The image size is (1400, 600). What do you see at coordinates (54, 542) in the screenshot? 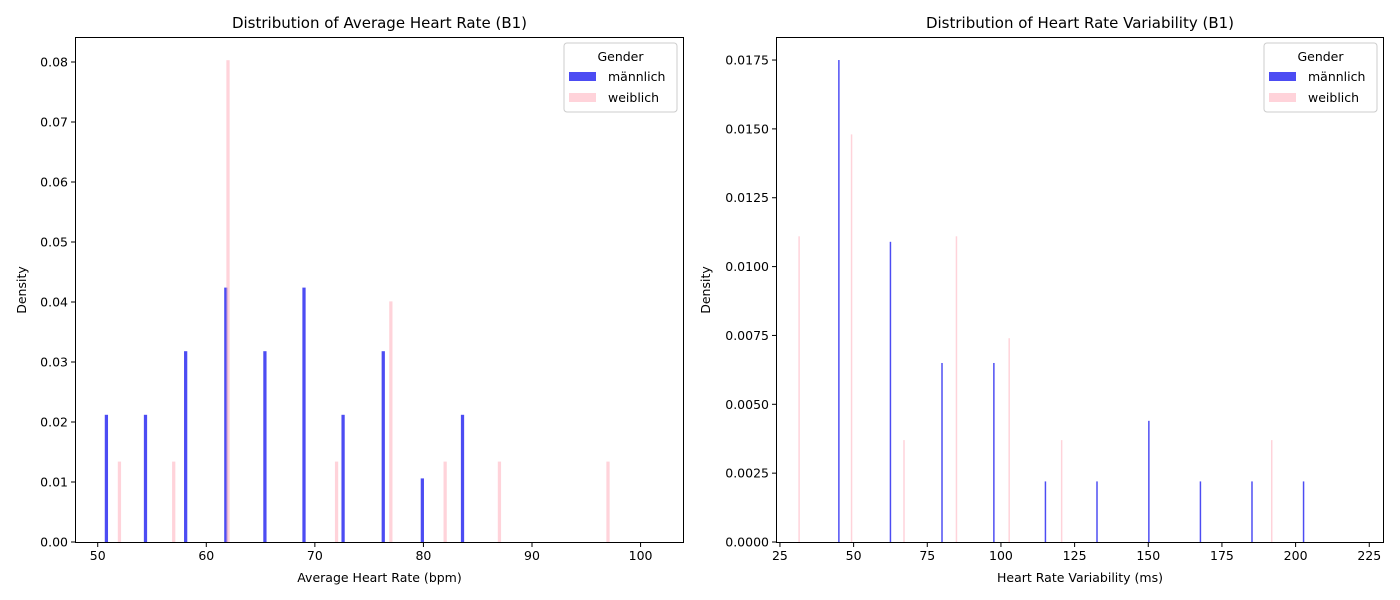
I see `y-tick-label: 0.00` at bounding box center [54, 542].